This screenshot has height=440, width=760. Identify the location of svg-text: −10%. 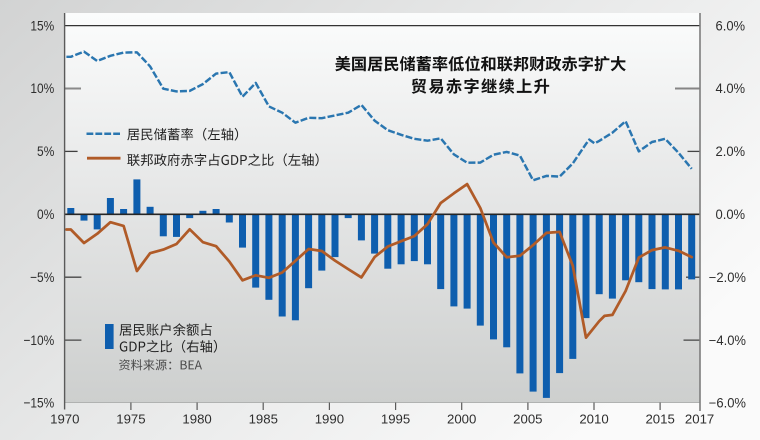
(38, 340).